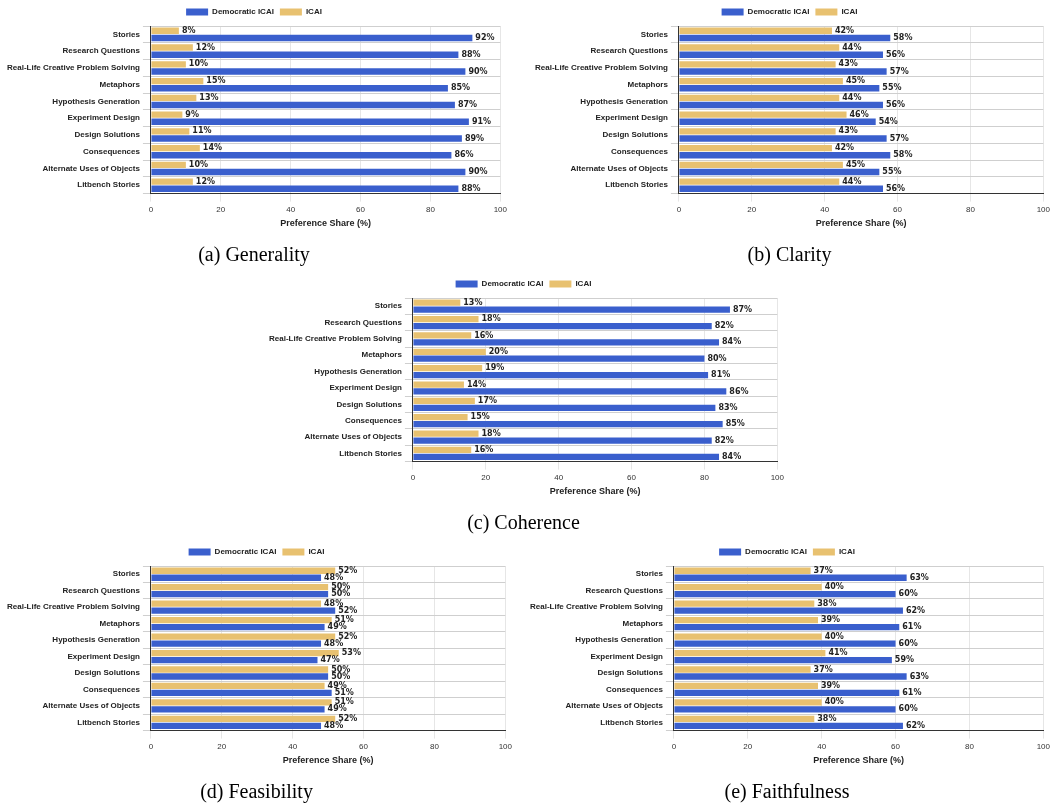 The width and height of the screenshot is (1053, 809). What do you see at coordinates (478, 71) in the screenshot?
I see `data-label: 90%` at bounding box center [478, 71].